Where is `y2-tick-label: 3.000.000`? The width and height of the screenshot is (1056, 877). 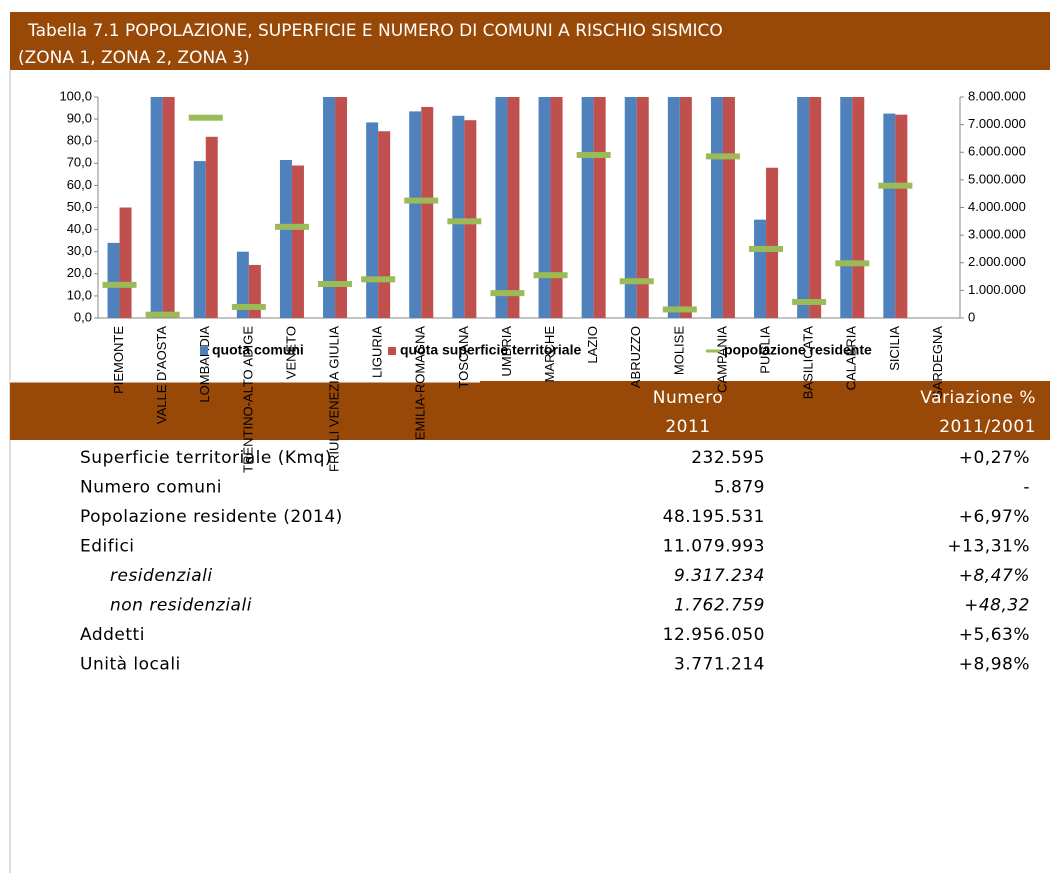 y2-tick-label: 3.000.000 is located at coordinates (997, 234).